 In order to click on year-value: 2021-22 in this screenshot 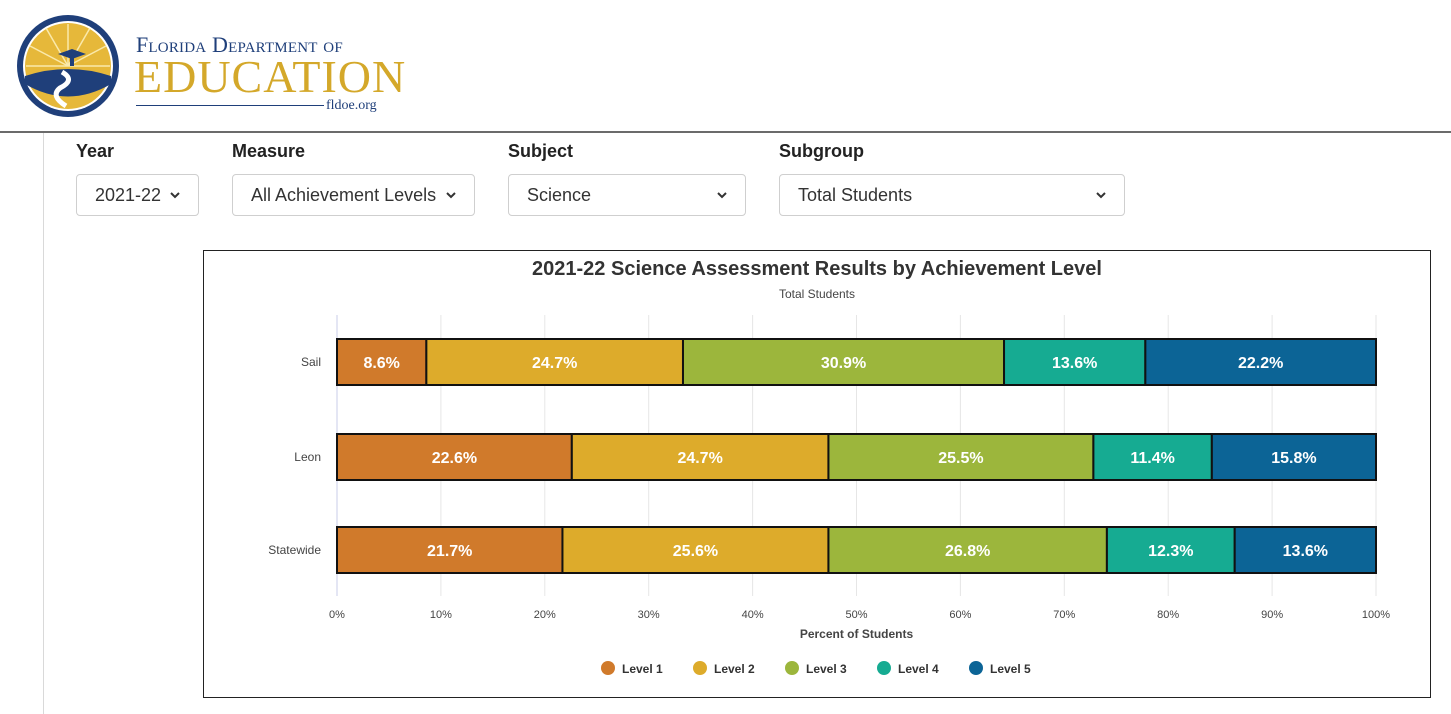, I will do `click(128, 194)`.